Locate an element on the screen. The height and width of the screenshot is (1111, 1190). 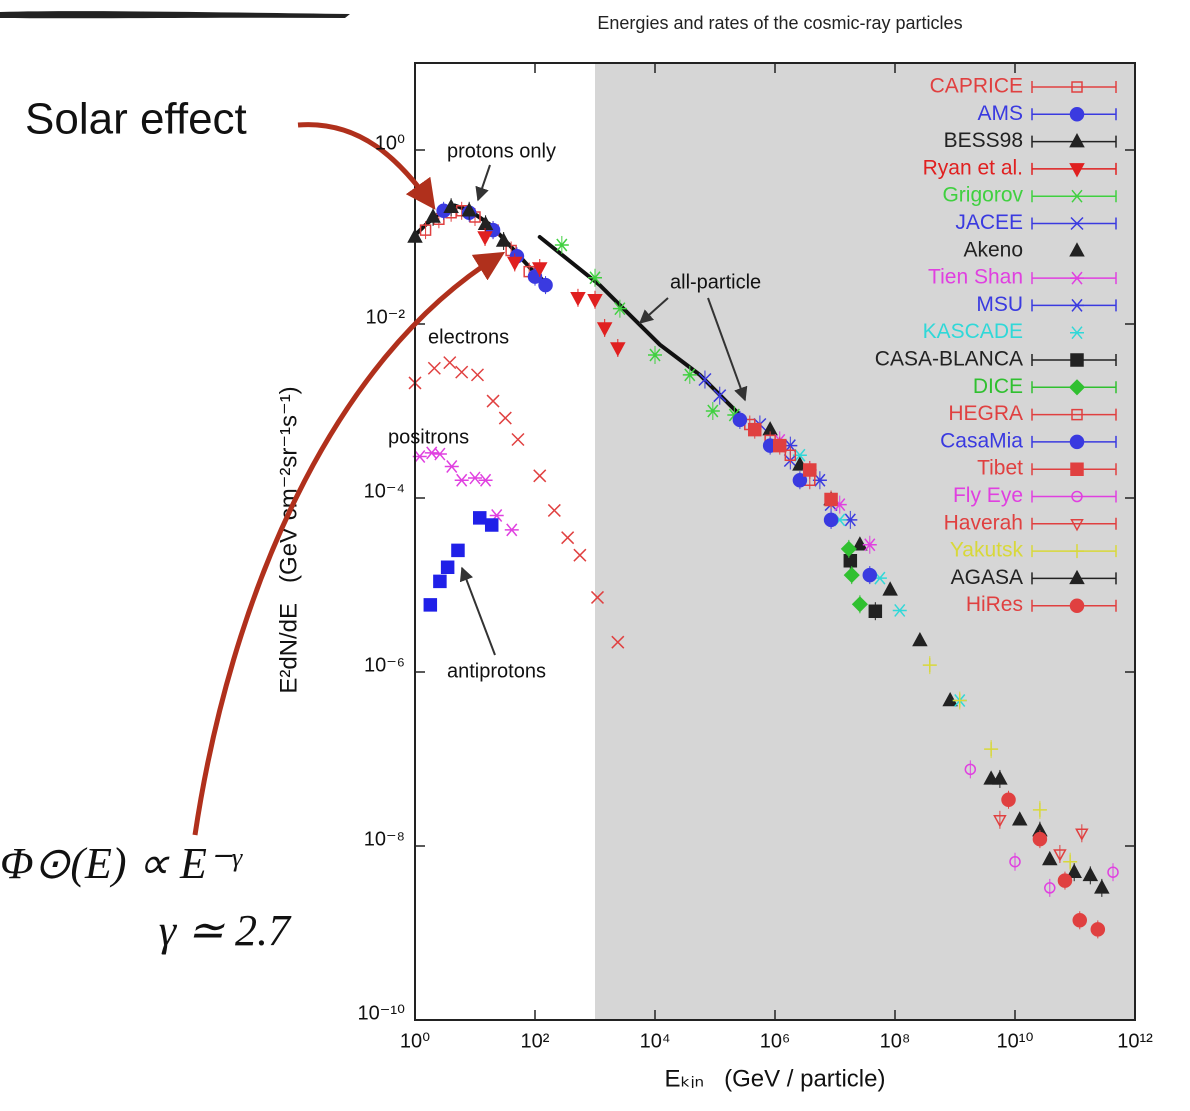
y-tick-label: 10⁰ is located at coordinates (390, 143).